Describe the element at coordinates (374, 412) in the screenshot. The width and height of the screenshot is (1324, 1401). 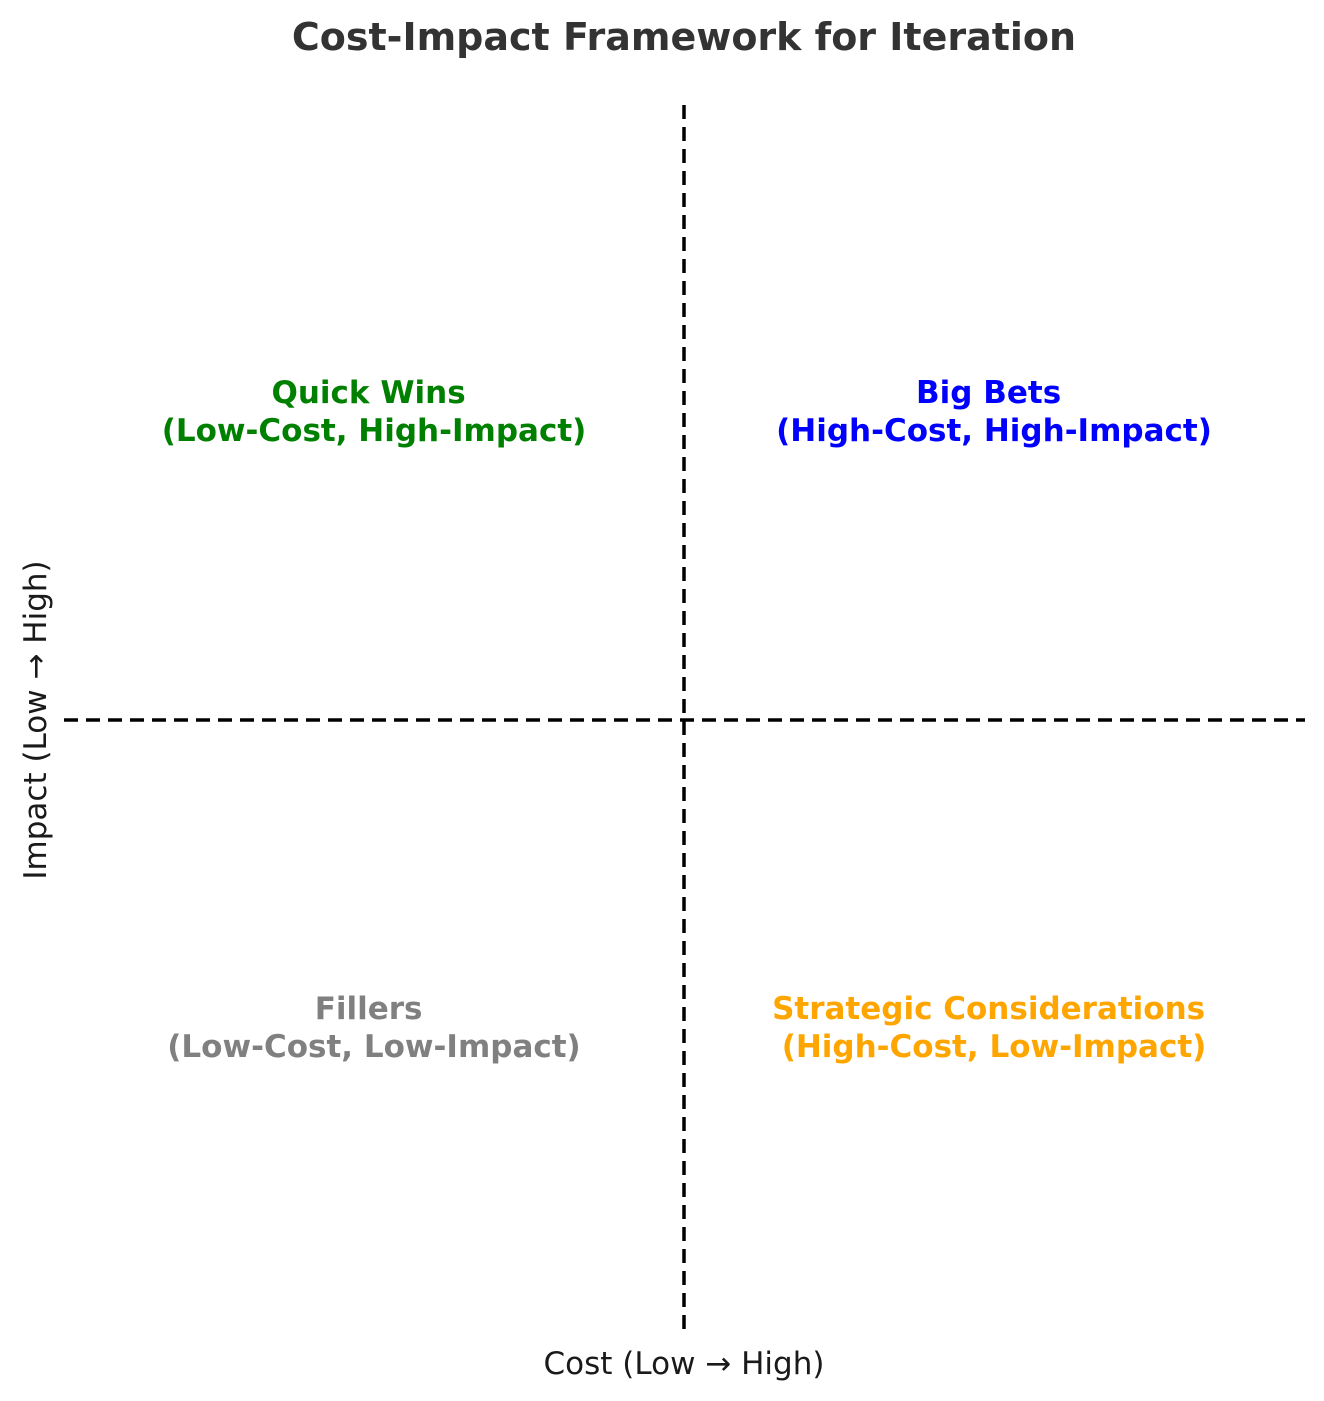
I see `quadrant-quick-wins: Quick Wins (Low-Cost, High-Impact)` at that location.